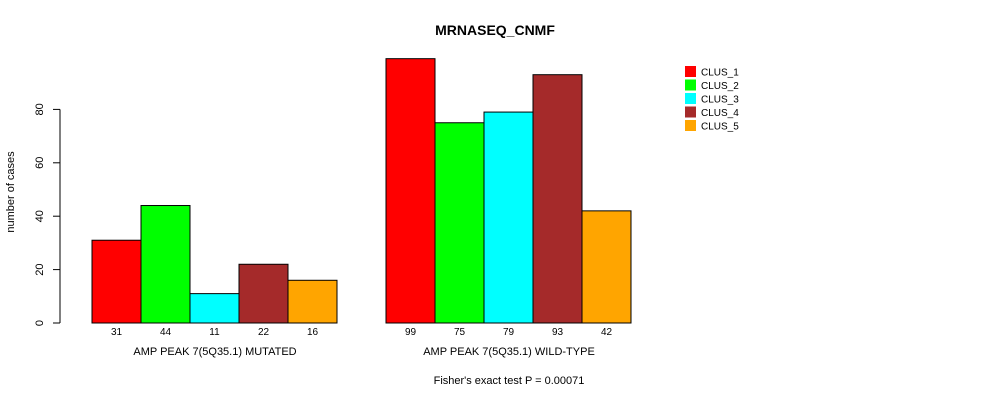 The width and height of the screenshot is (990, 405). I want to click on legend-label: CLUS_5, so click(720, 127).